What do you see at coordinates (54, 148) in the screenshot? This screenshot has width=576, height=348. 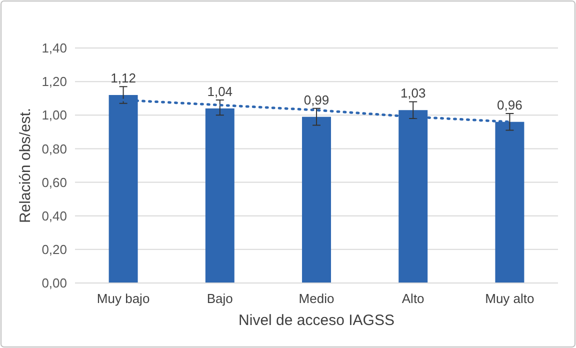 I see `y-tick-label: 0,80` at bounding box center [54, 148].